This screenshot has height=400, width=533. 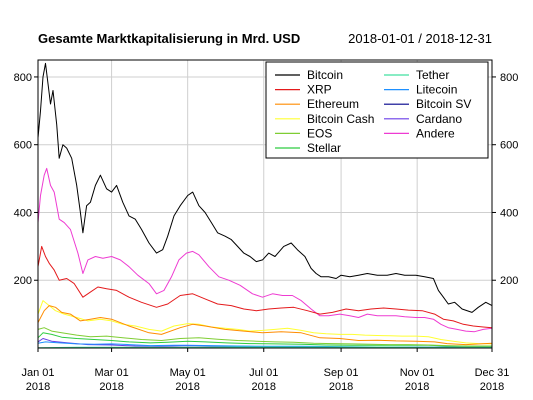 I want to click on chart-title: Gesamte Marktkapitalisierung in Mrd. USD, so click(x=169, y=38).